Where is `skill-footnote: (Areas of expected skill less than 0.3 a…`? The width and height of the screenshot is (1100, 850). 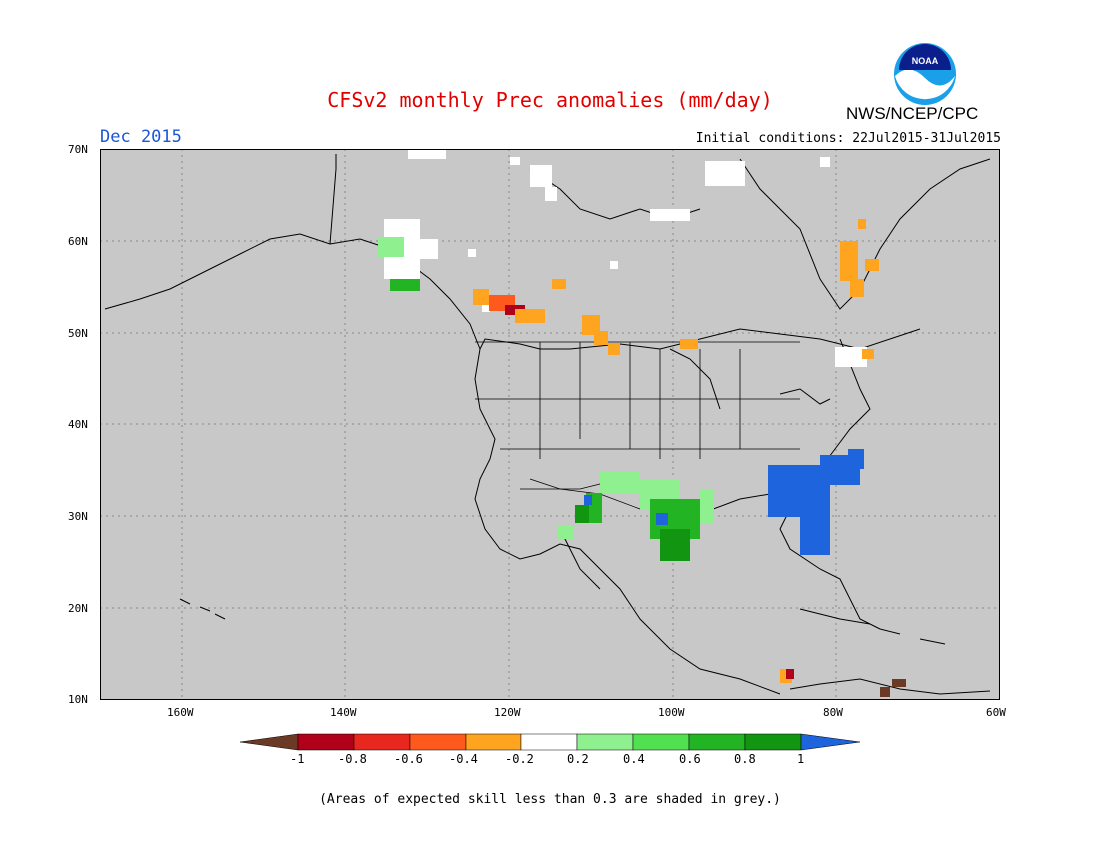
skill-footnote: (Areas of expected skill less than 0.3 a… is located at coordinates (550, 799).